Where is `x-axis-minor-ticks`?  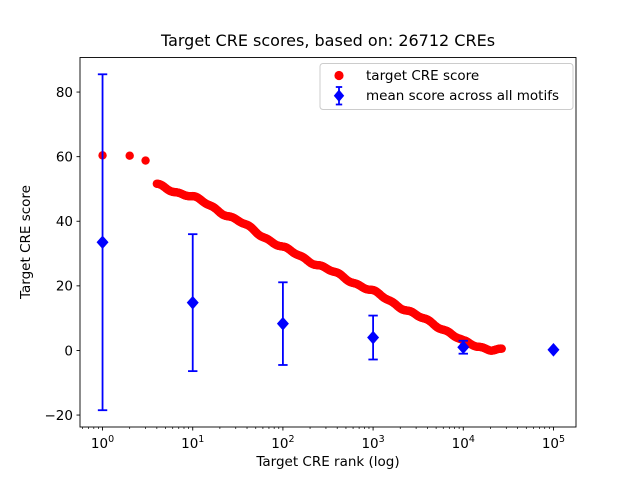 x-axis-minor-ticks is located at coordinates (316, 428).